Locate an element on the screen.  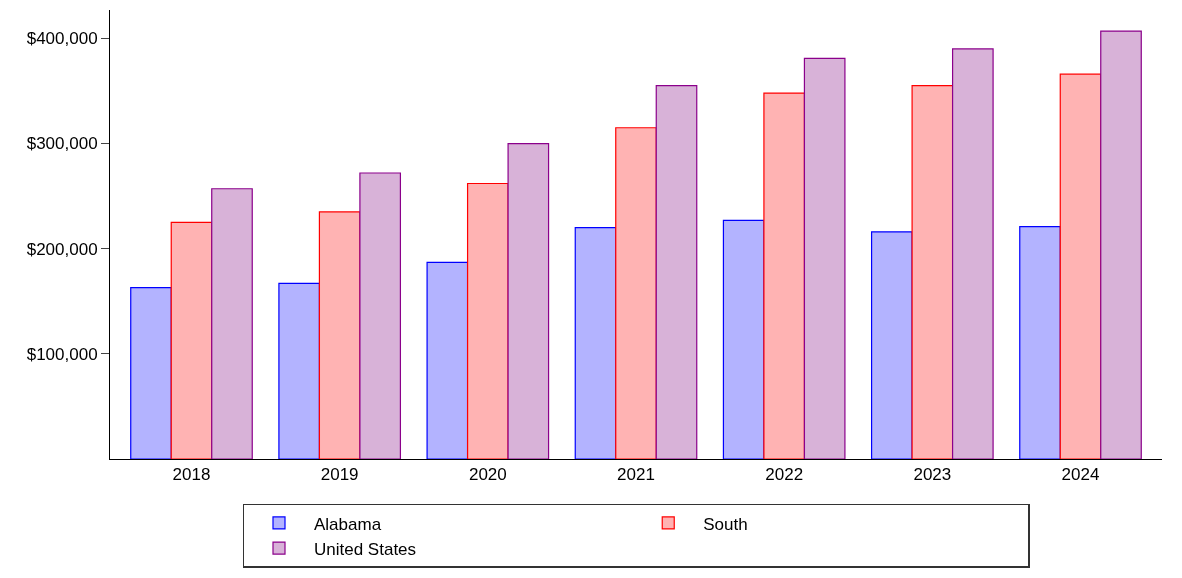
legend-label: United States is located at coordinates (365, 549).